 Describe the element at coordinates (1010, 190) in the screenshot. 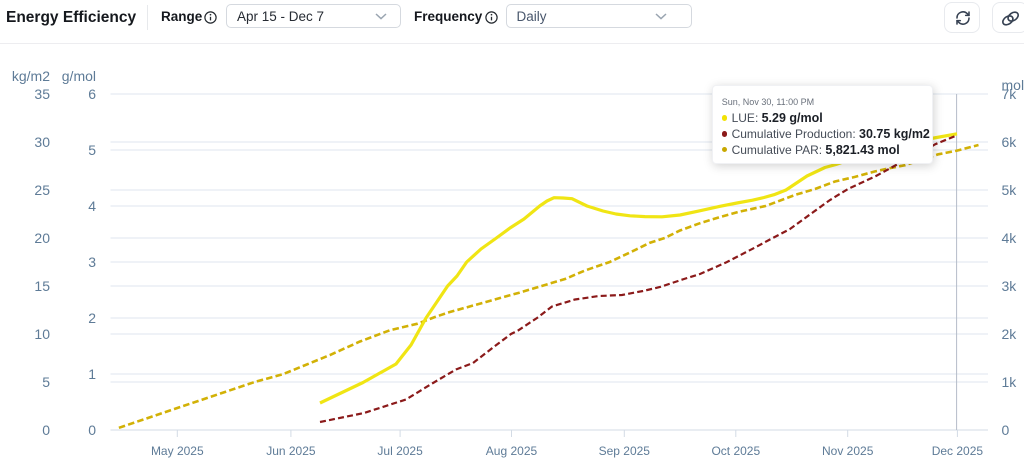

I see `svg-text: 5k` at that location.